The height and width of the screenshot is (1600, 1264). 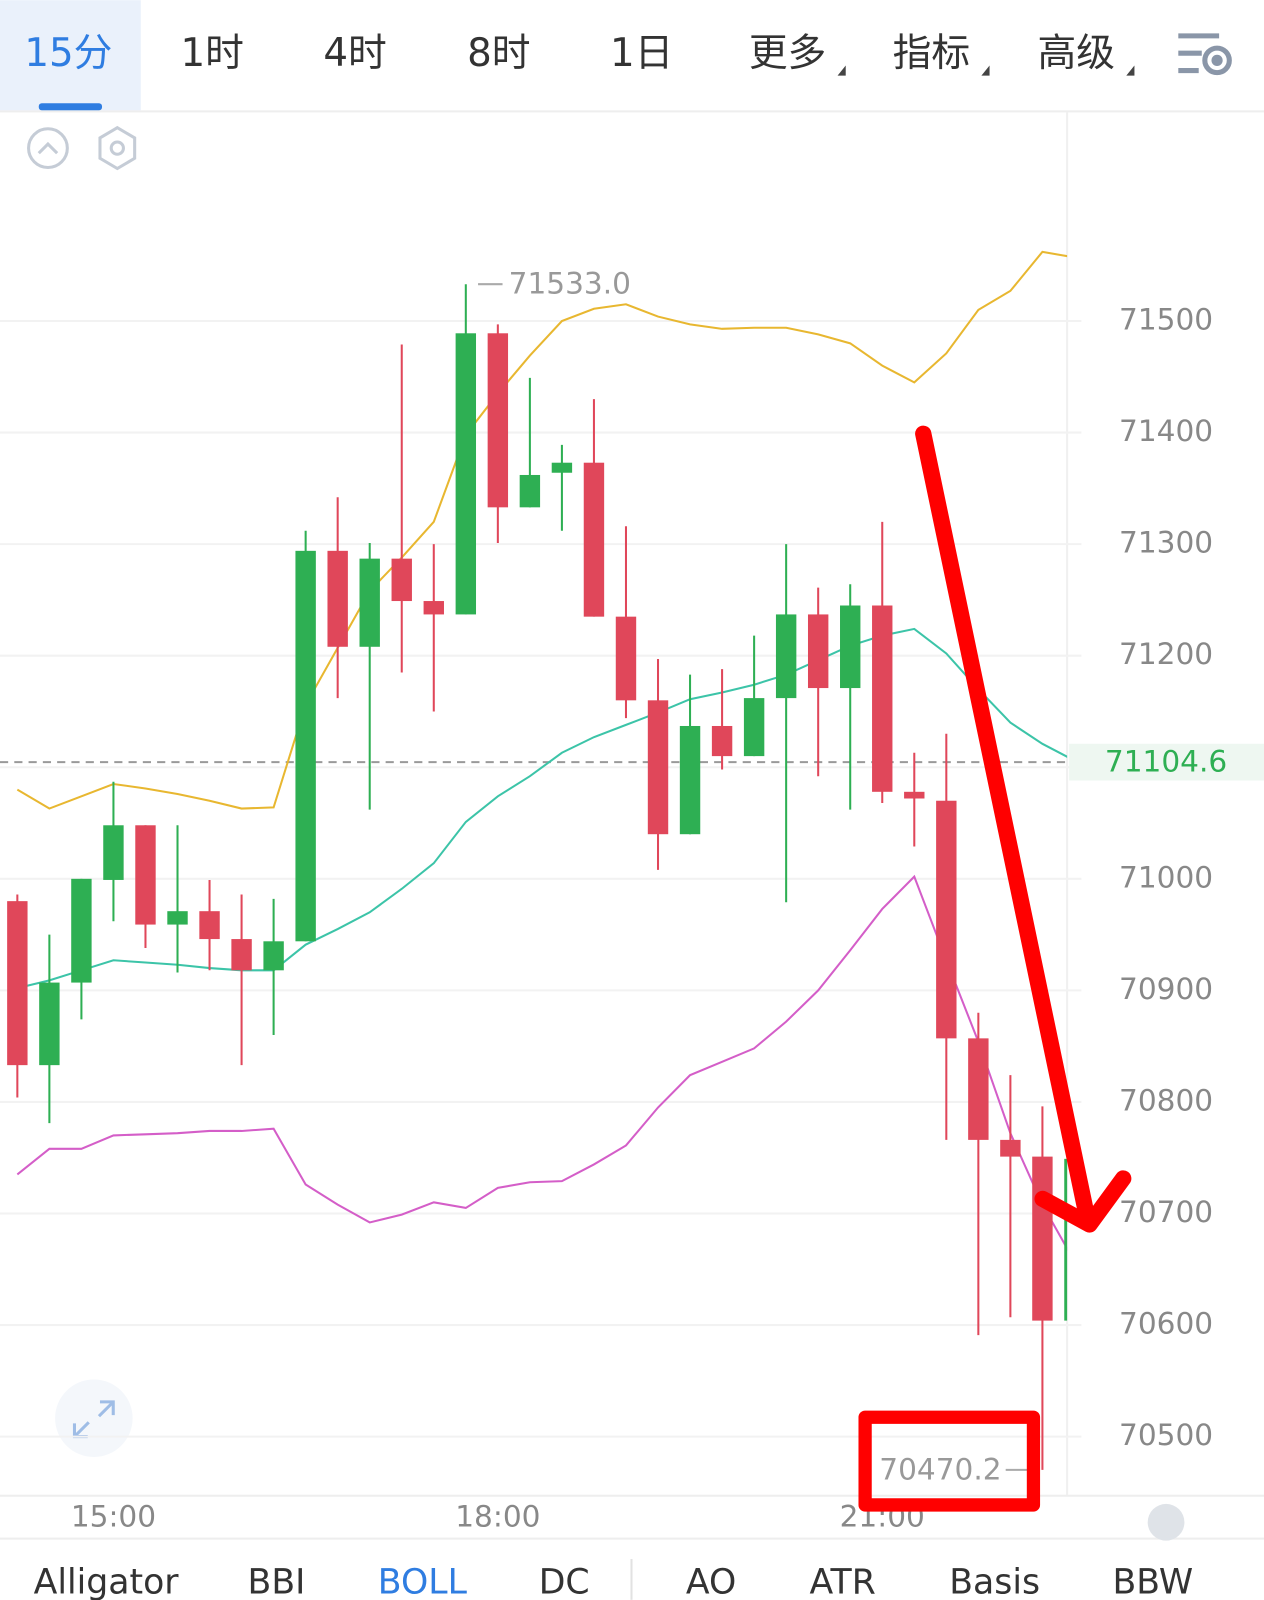 I want to click on active-tab-underline, so click(x=70, y=107).